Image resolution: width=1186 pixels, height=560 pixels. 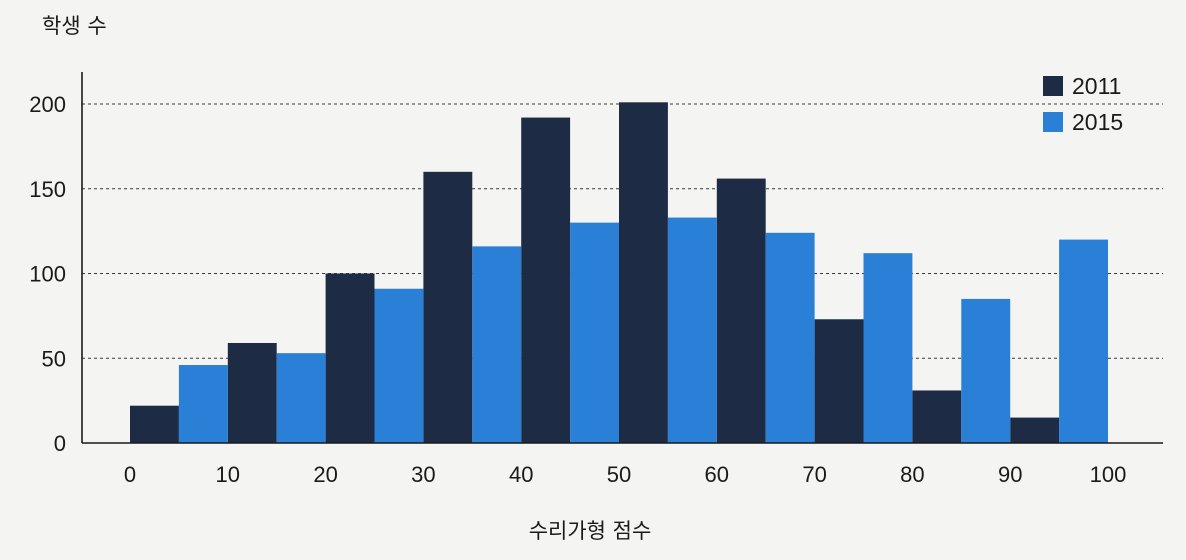 I want to click on x-tick-labels: 0 10 20 30 40 50 60 70 80 90 100, so click(x=625, y=474).